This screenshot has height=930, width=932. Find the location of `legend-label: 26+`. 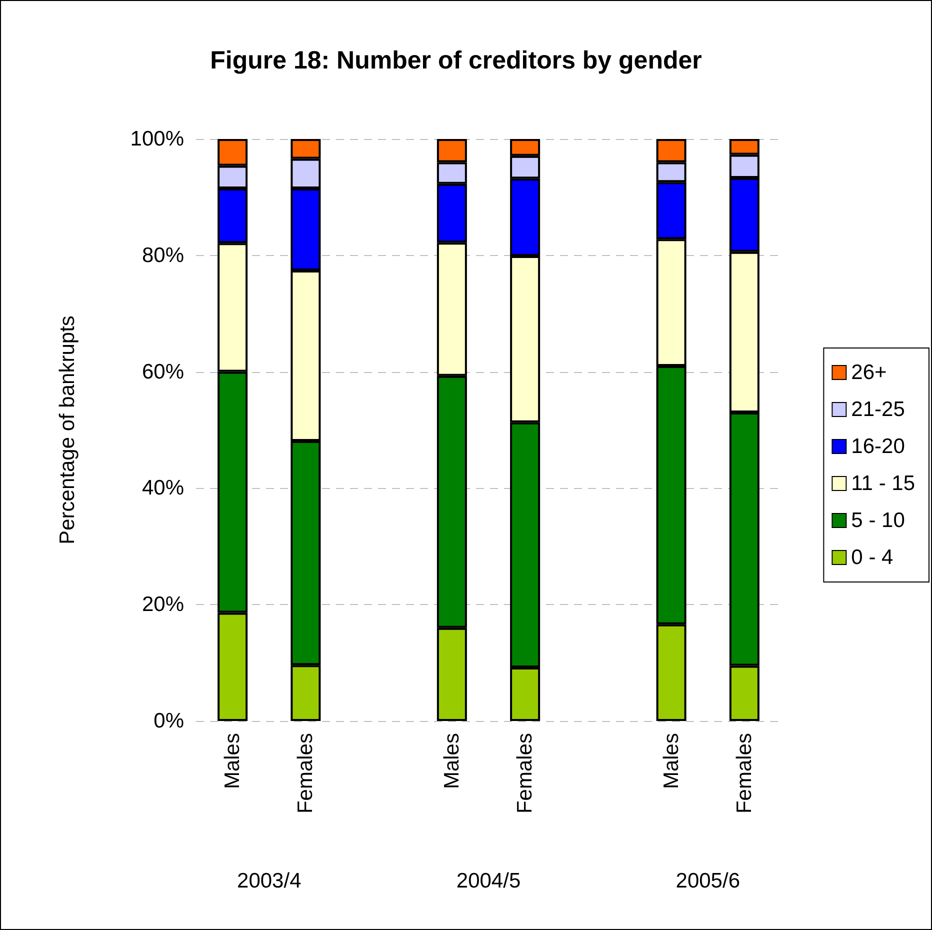

legend-label: 26+ is located at coordinates (869, 372).